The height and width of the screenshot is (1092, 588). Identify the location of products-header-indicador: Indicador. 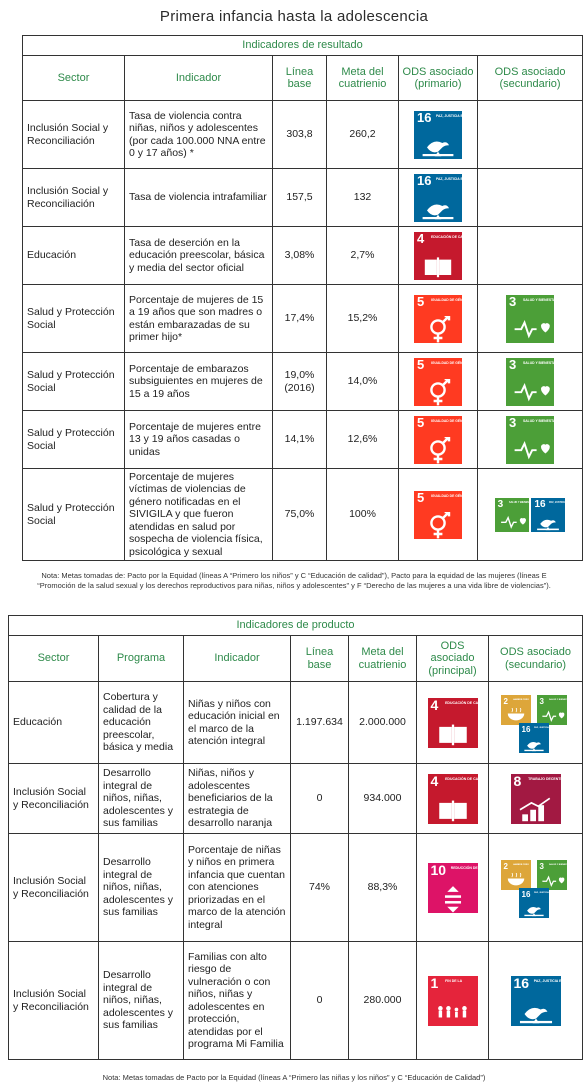
(237, 658).